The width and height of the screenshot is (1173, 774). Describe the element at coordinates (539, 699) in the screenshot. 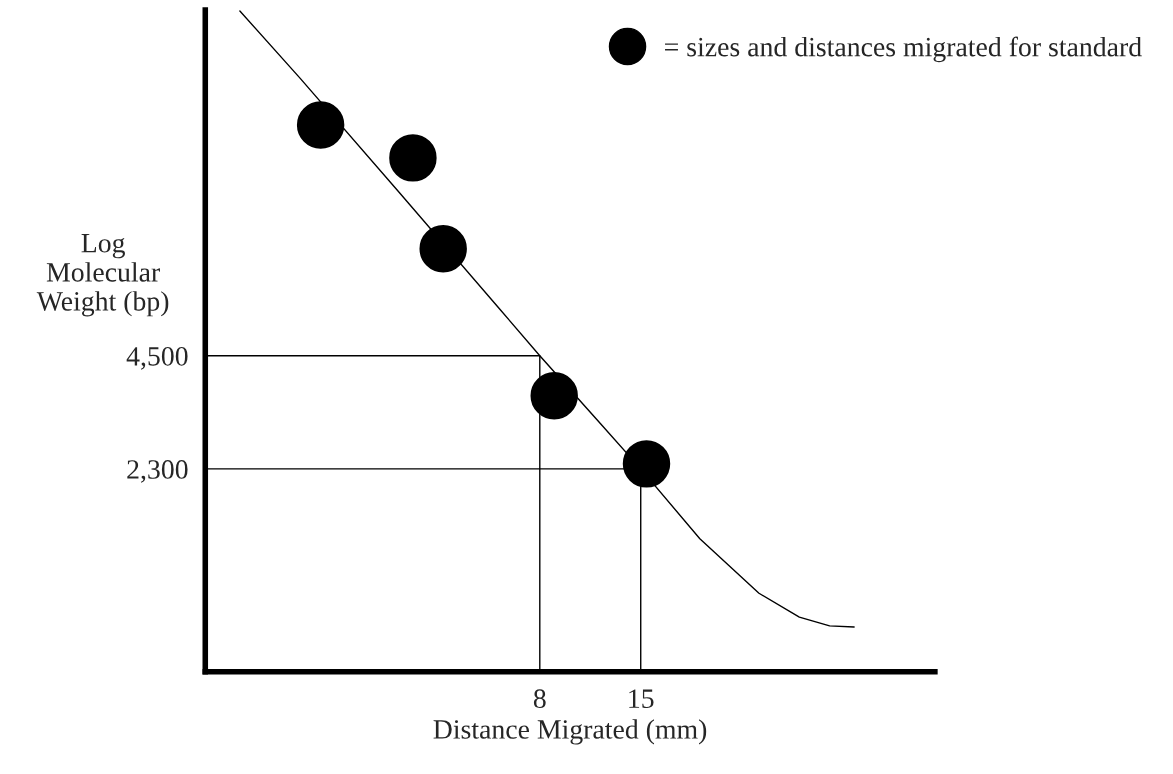

I see `x-tick-label: 8` at that location.